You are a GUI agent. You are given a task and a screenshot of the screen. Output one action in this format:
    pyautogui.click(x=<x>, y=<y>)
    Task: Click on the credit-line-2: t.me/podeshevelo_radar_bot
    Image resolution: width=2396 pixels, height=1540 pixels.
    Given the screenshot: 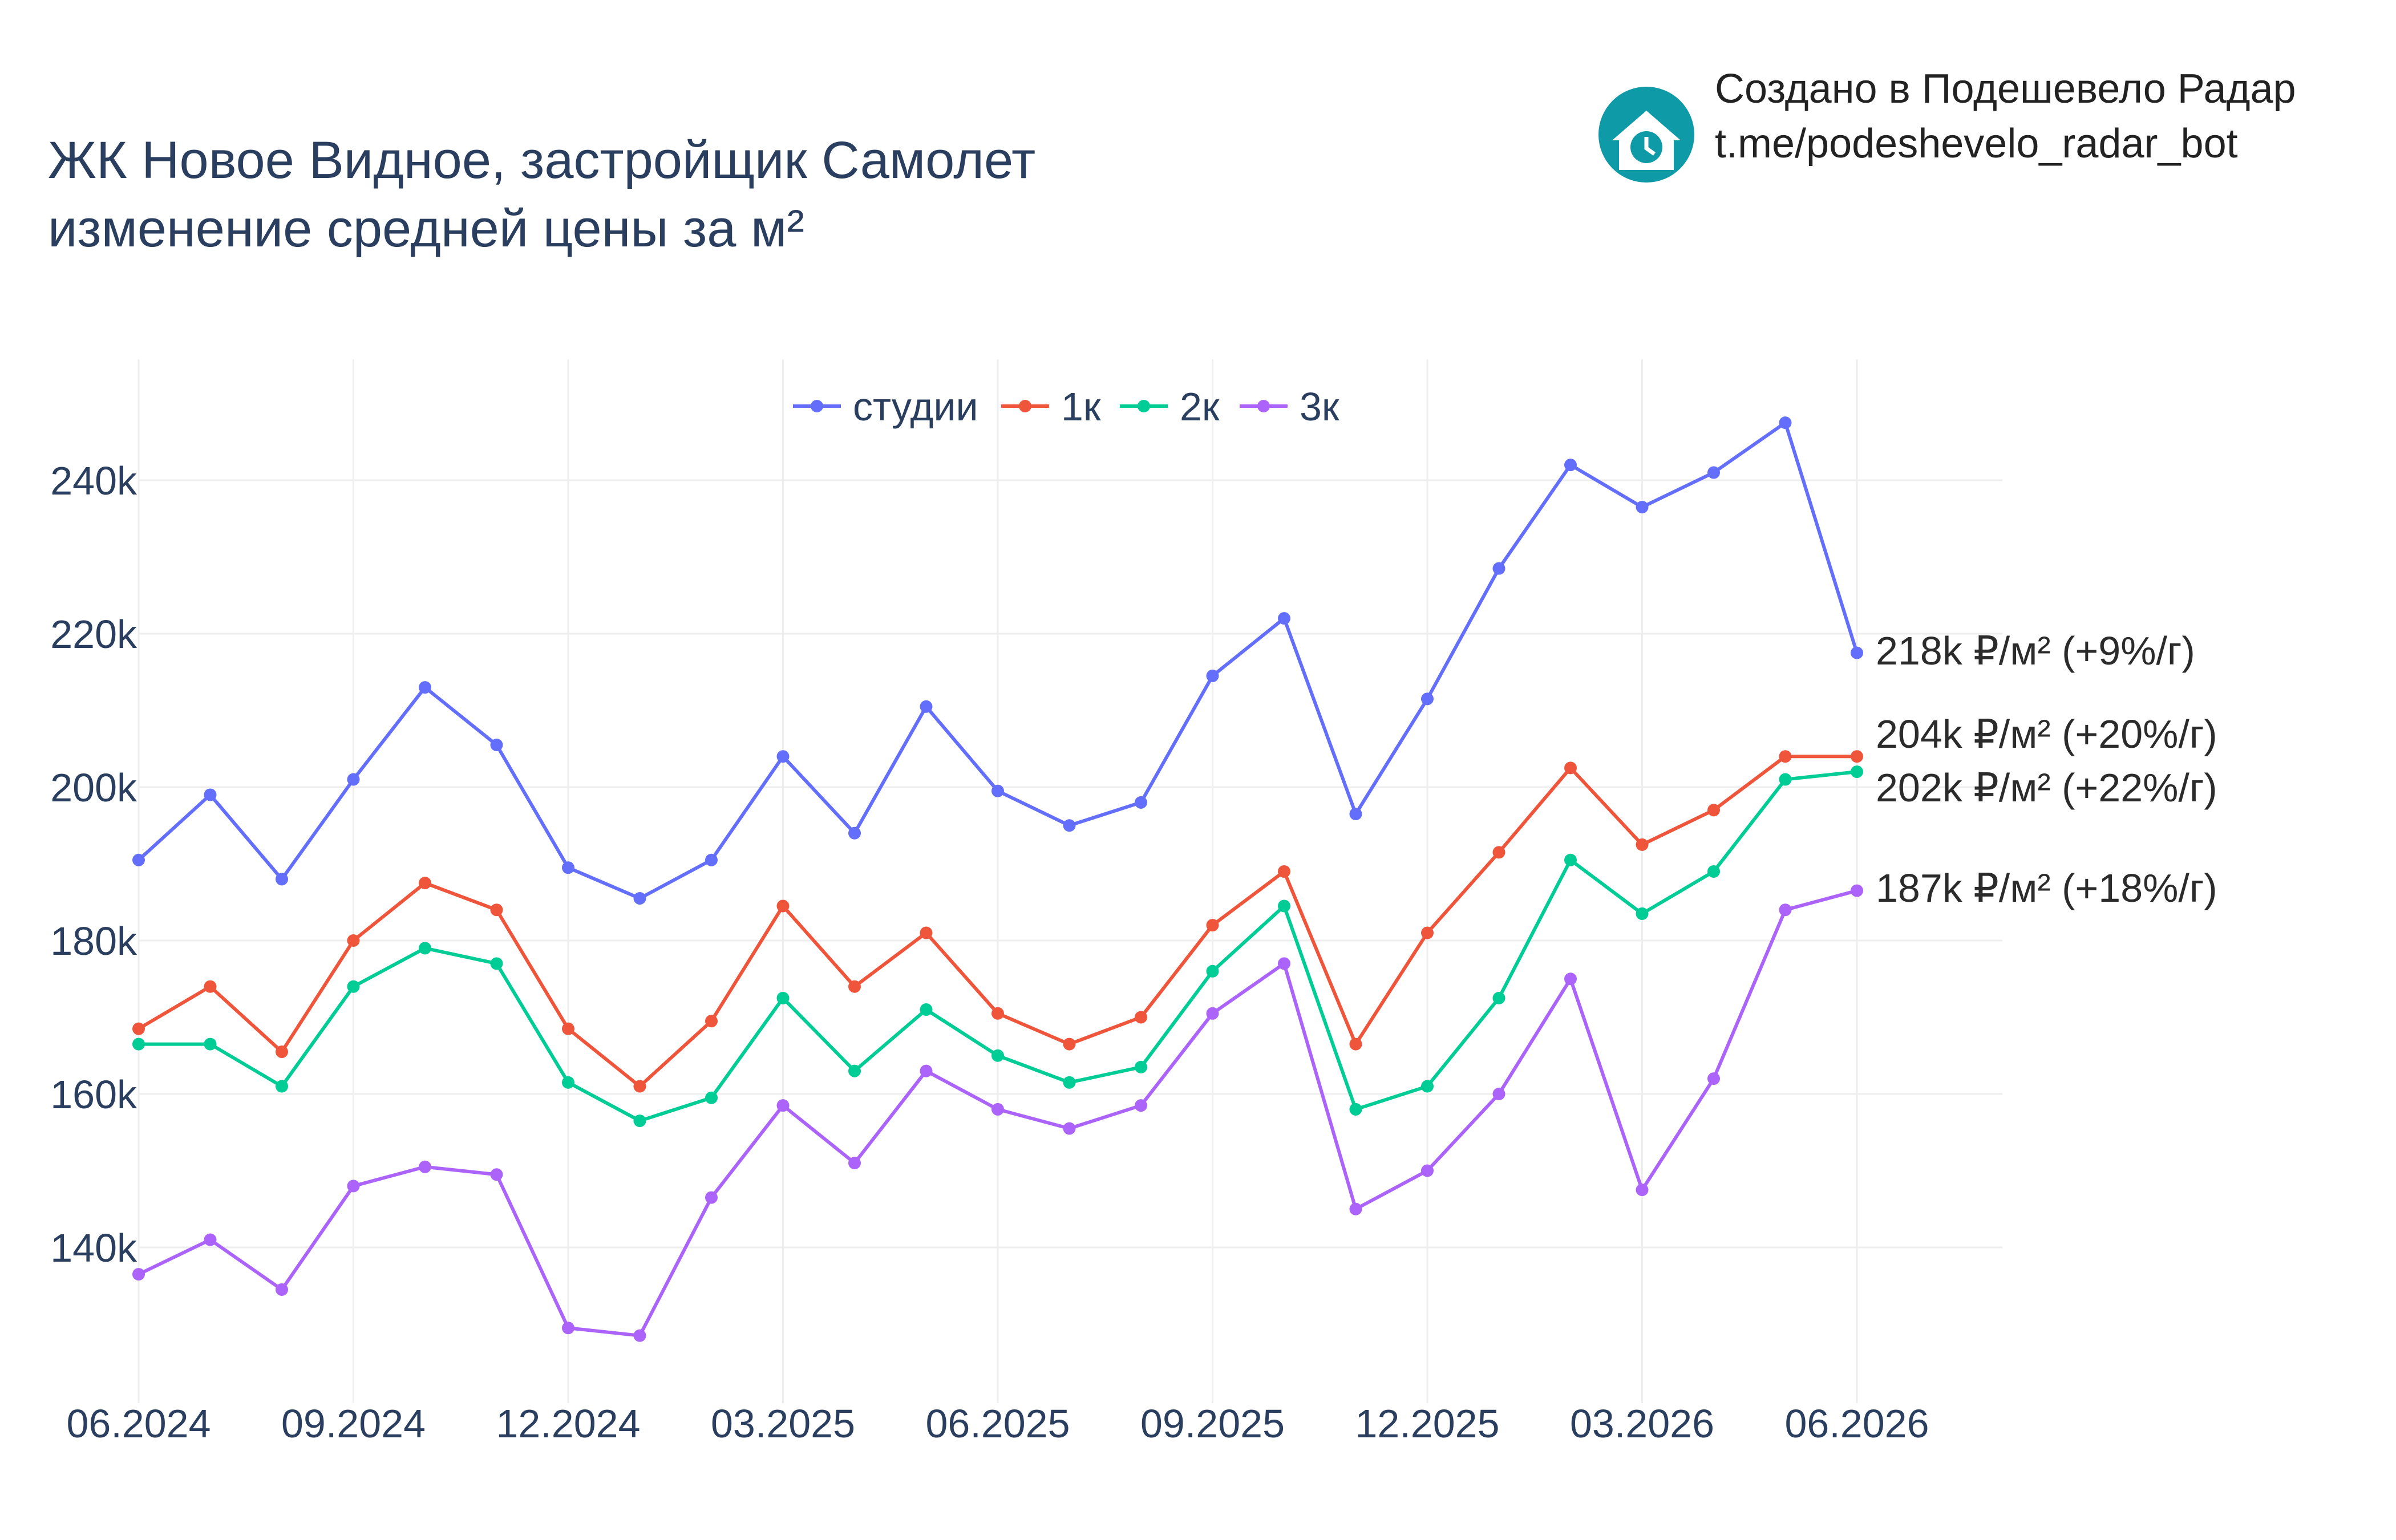 What is the action you would take?
    pyautogui.click(x=1976, y=144)
    